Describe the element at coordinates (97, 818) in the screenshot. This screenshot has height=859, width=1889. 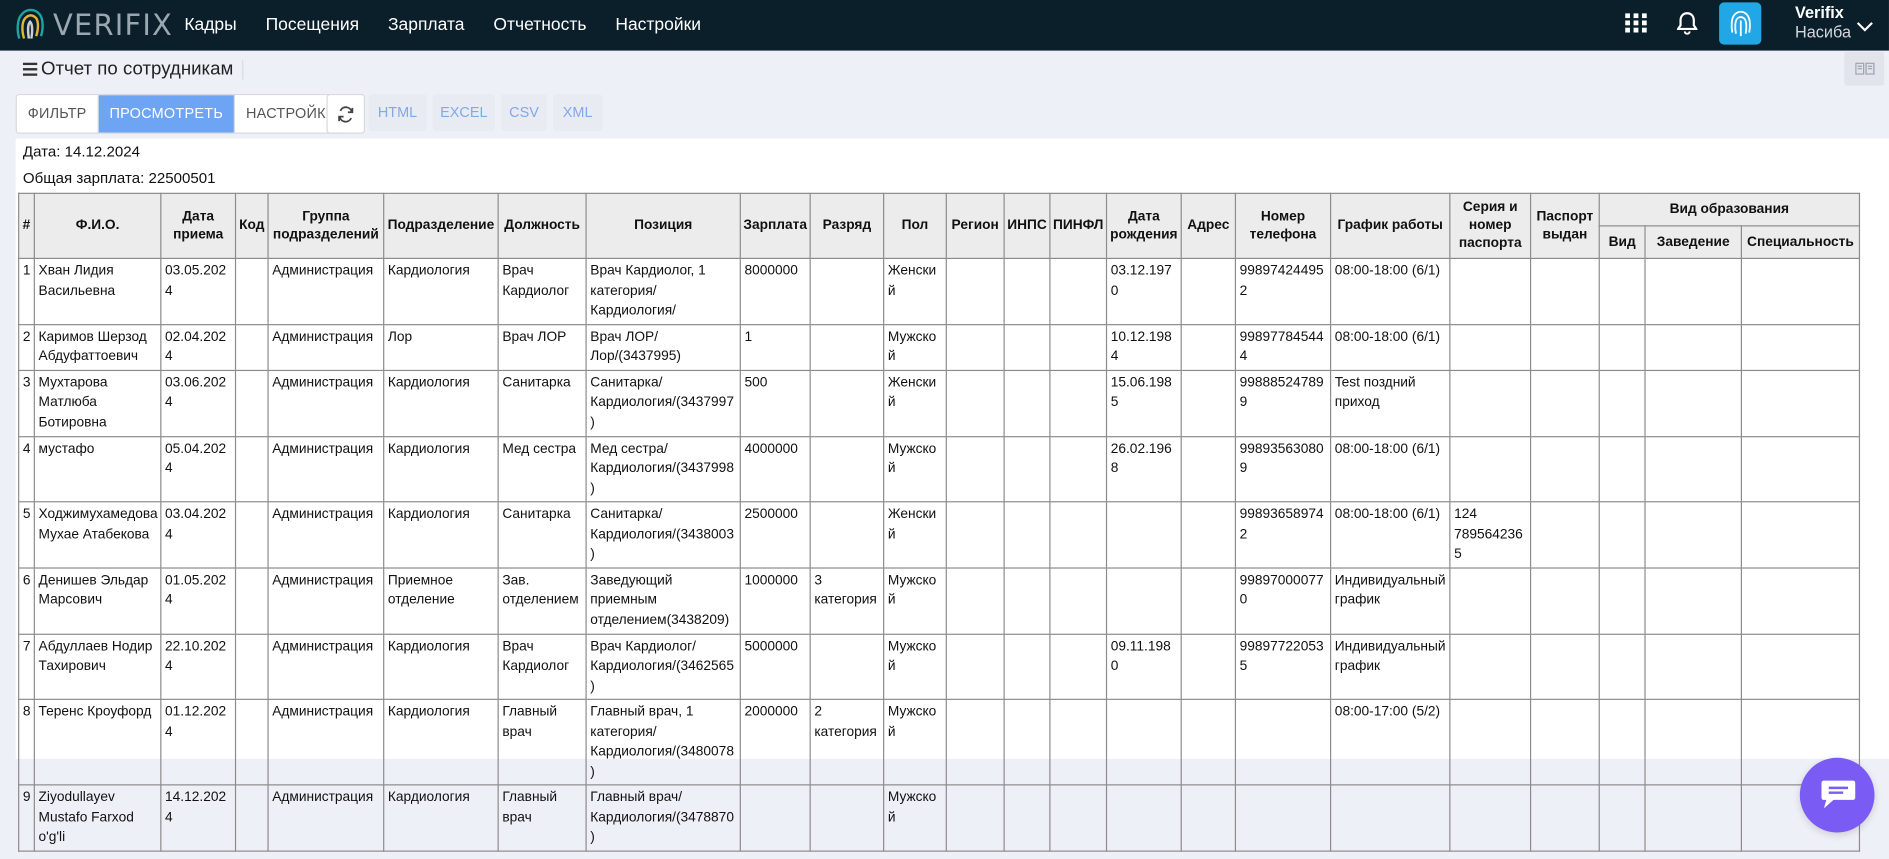
I see `table-cell: Ziyodullayev Mustafo Farxod o'g'li` at that location.